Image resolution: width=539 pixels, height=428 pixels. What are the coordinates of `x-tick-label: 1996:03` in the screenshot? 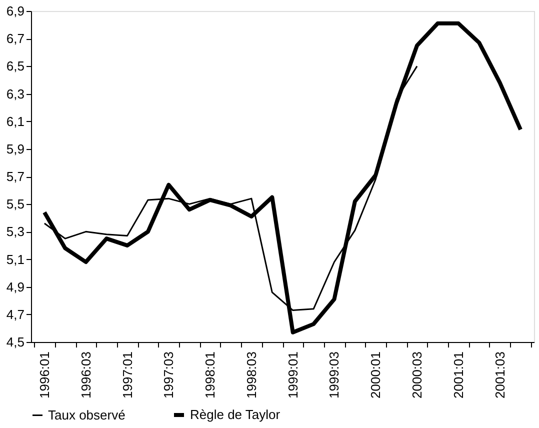 It's located at (86, 375).